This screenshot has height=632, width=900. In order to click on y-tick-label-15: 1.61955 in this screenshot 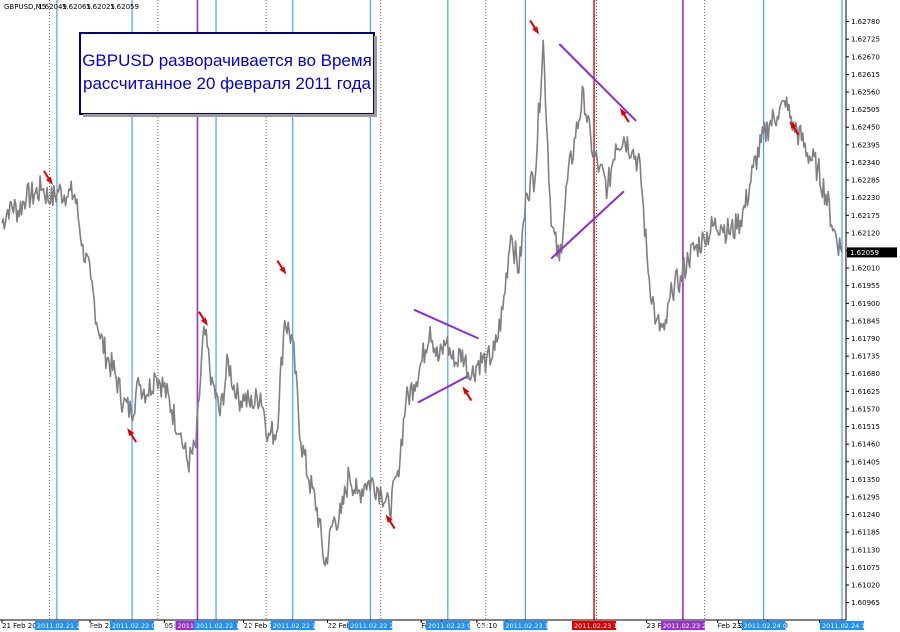, I will do `click(865, 286)`.